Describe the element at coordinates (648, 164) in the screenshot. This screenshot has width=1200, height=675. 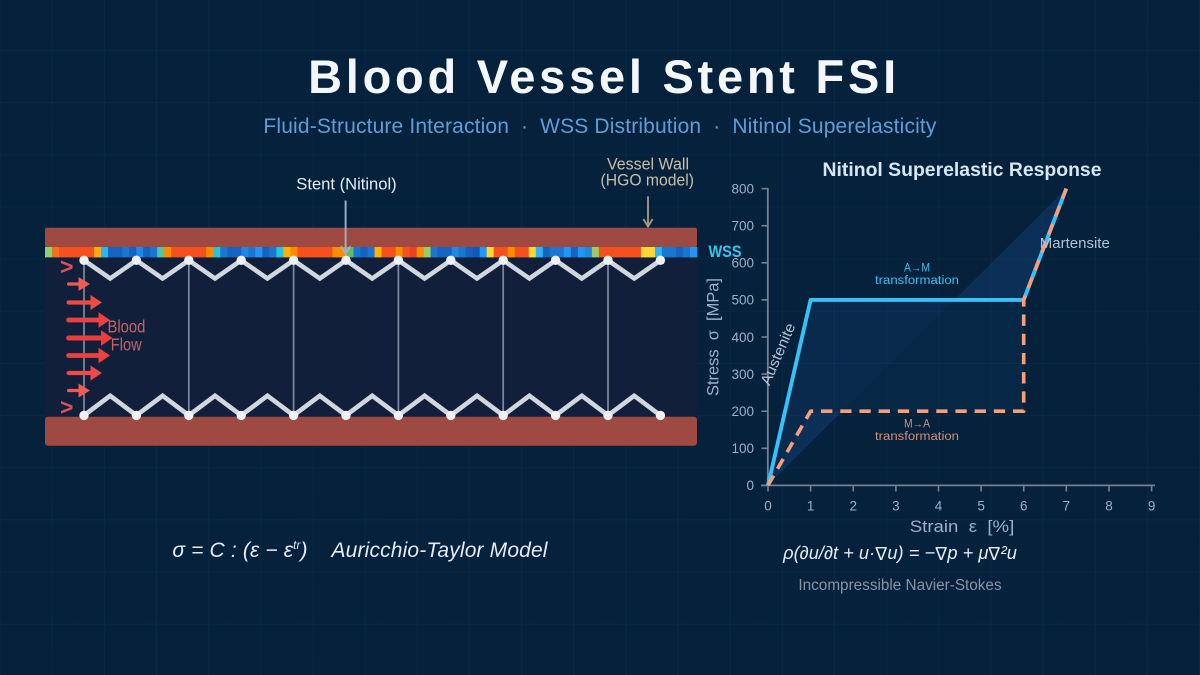
I see `svg-text: Vessel Wall` at that location.